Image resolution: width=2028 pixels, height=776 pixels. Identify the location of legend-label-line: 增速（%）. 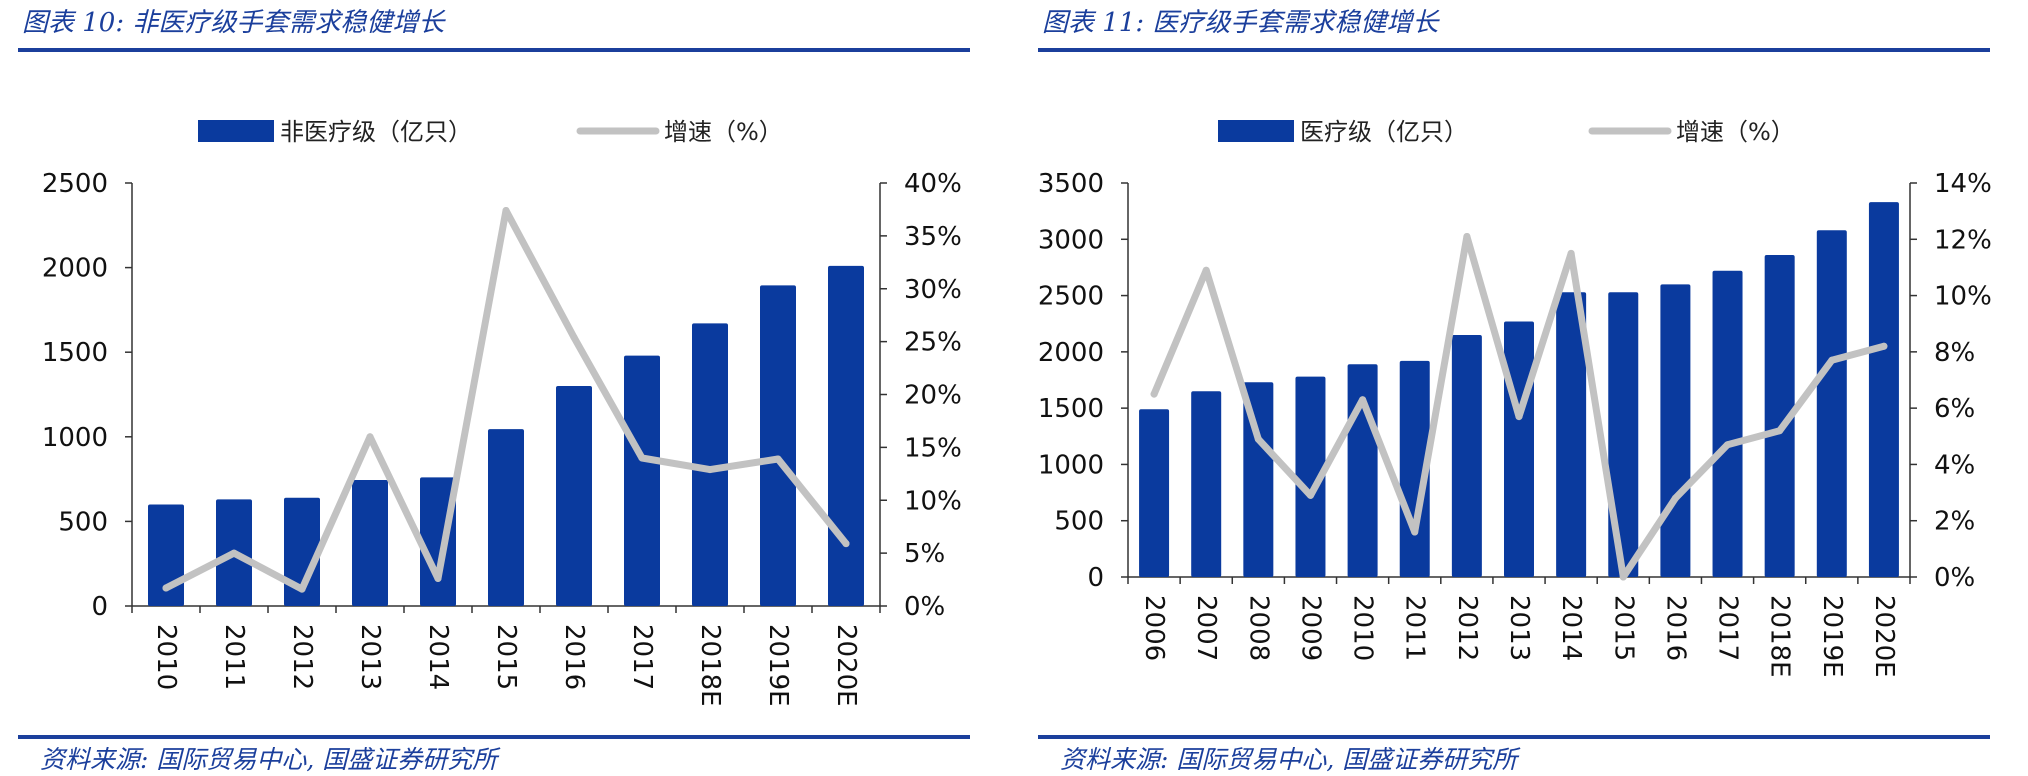
(1735, 132).